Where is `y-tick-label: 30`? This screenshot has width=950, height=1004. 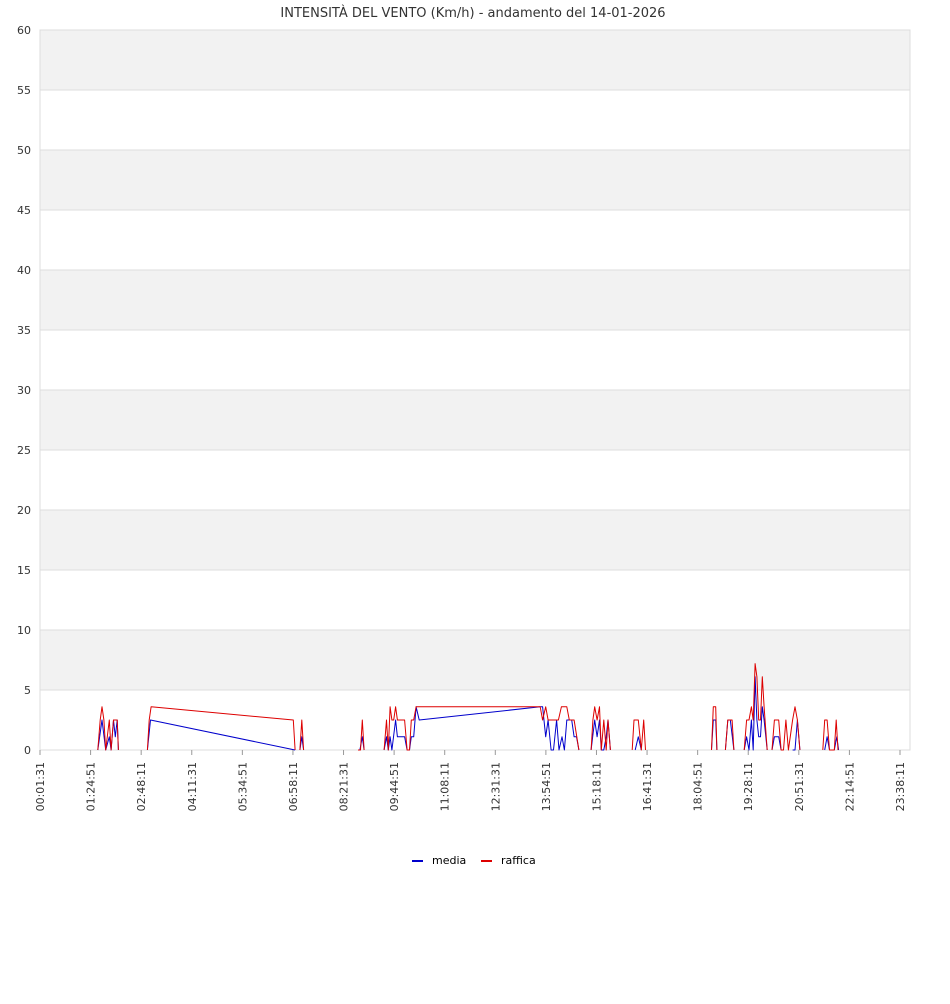
y-tick-label: 30 is located at coordinates (24, 390).